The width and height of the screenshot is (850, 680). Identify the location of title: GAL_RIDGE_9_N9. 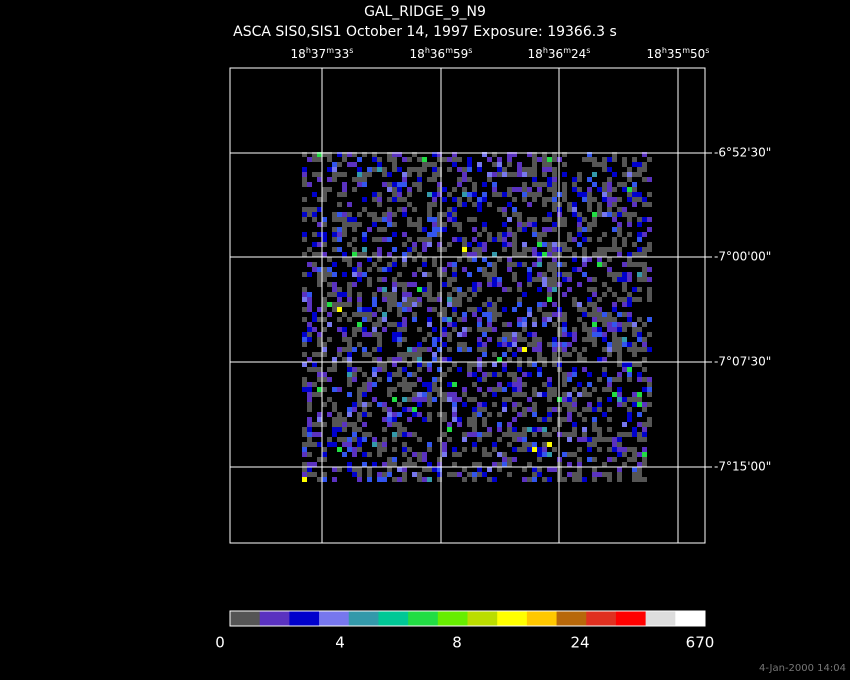
(425, 12).